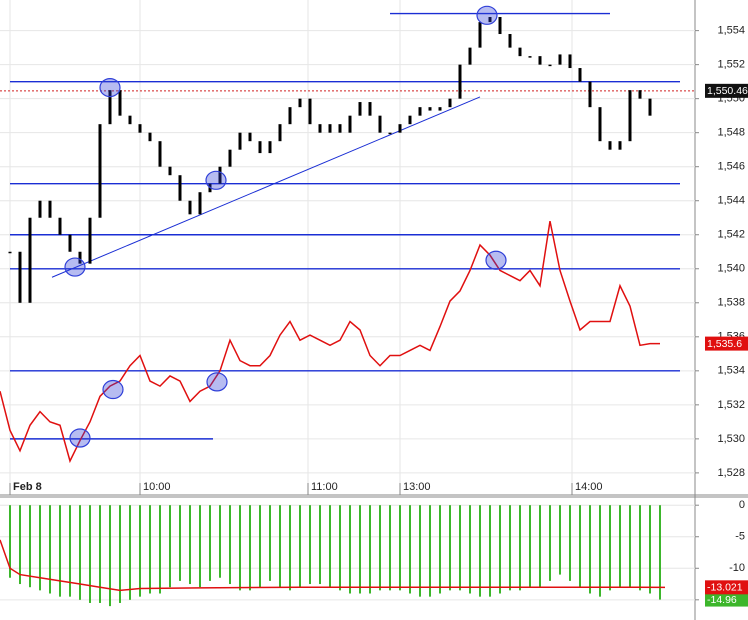 The height and width of the screenshot is (620, 748). Describe the element at coordinates (740, 537) in the screenshot. I see `y-tick-label: -5` at that location.